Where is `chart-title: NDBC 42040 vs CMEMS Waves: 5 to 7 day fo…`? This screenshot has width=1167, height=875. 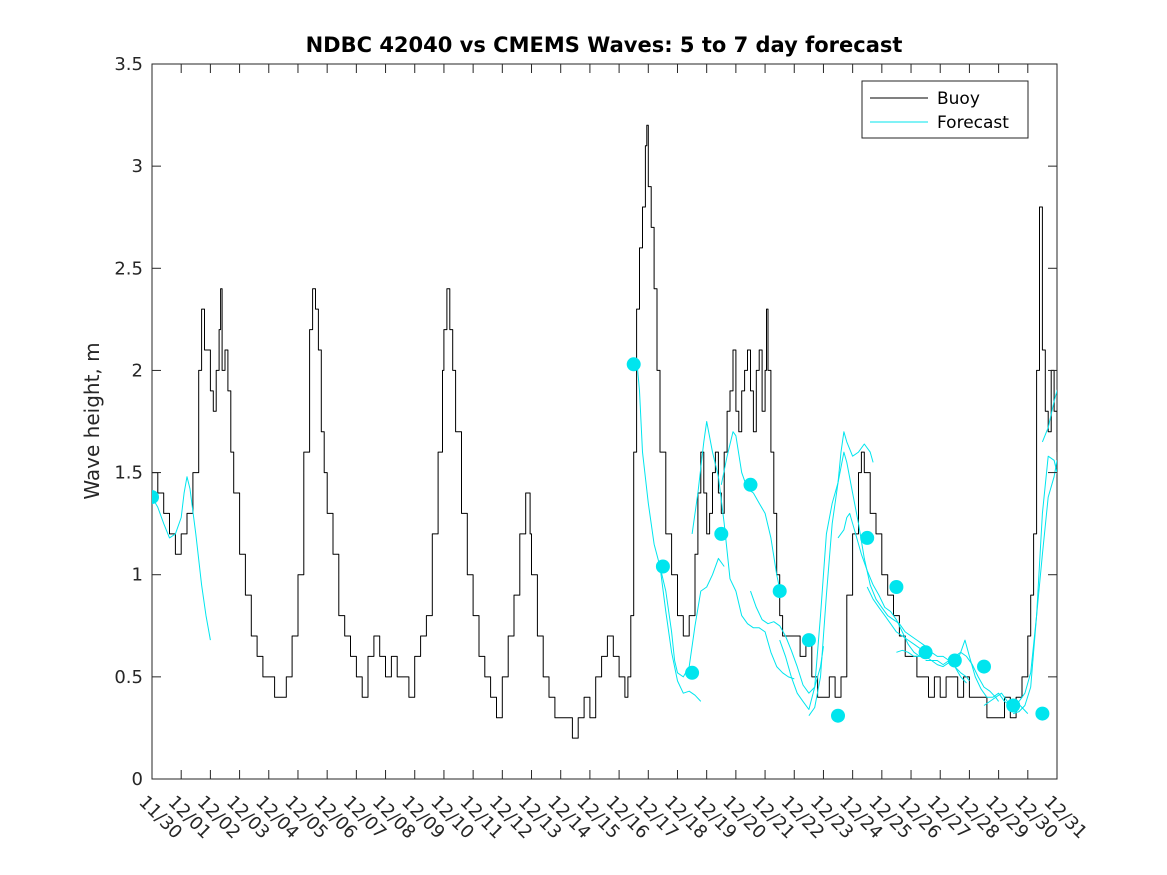 chart-title: NDBC 42040 vs CMEMS Waves: 5 to 7 day fo… is located at coordinates (604, 45).